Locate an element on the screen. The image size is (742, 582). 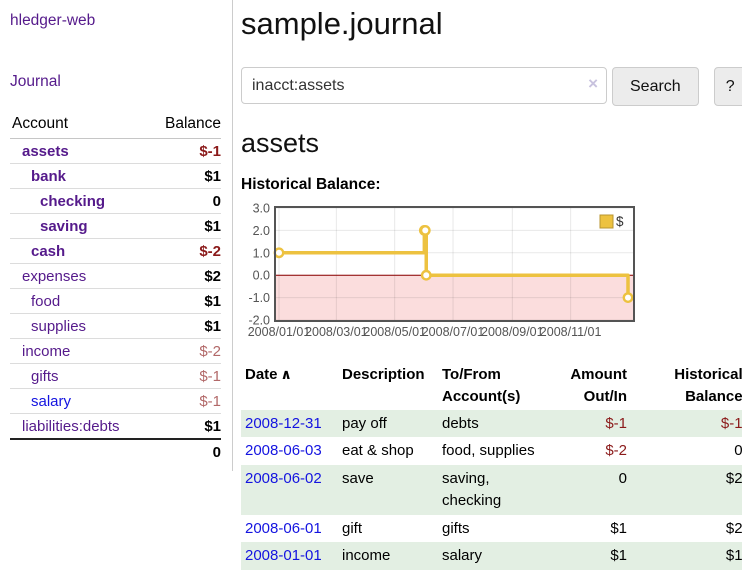
transaction-accounts: gifts is located at coordinates (456, 528).